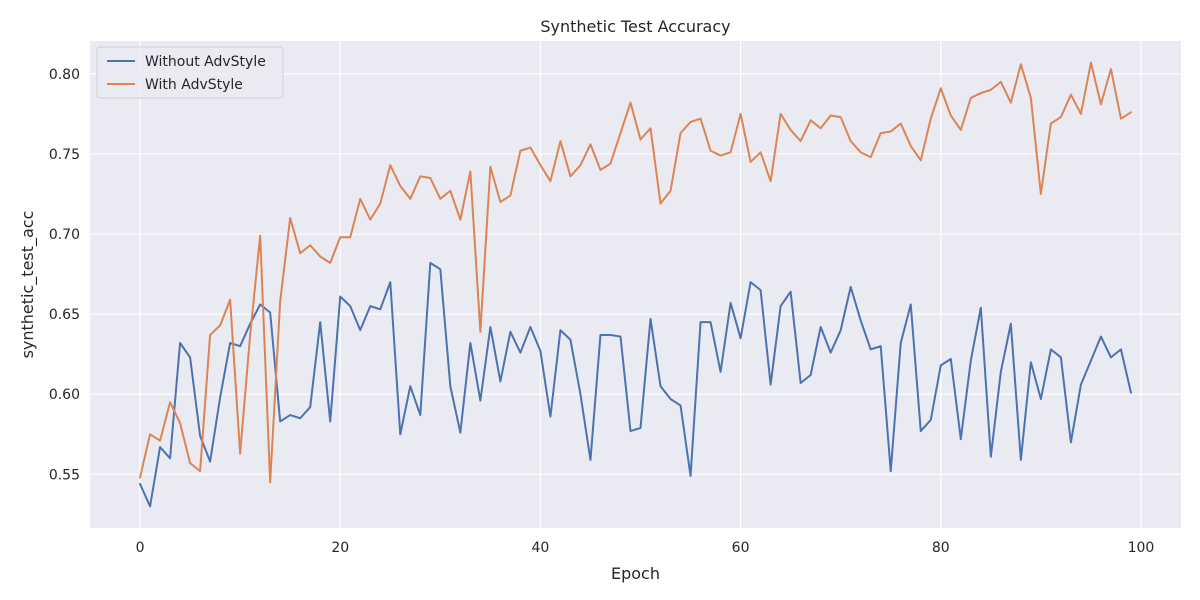 The height and width of the screenshot is (600, 1200). I want to click on x-axis-label: Epoch, so click(635, 573).